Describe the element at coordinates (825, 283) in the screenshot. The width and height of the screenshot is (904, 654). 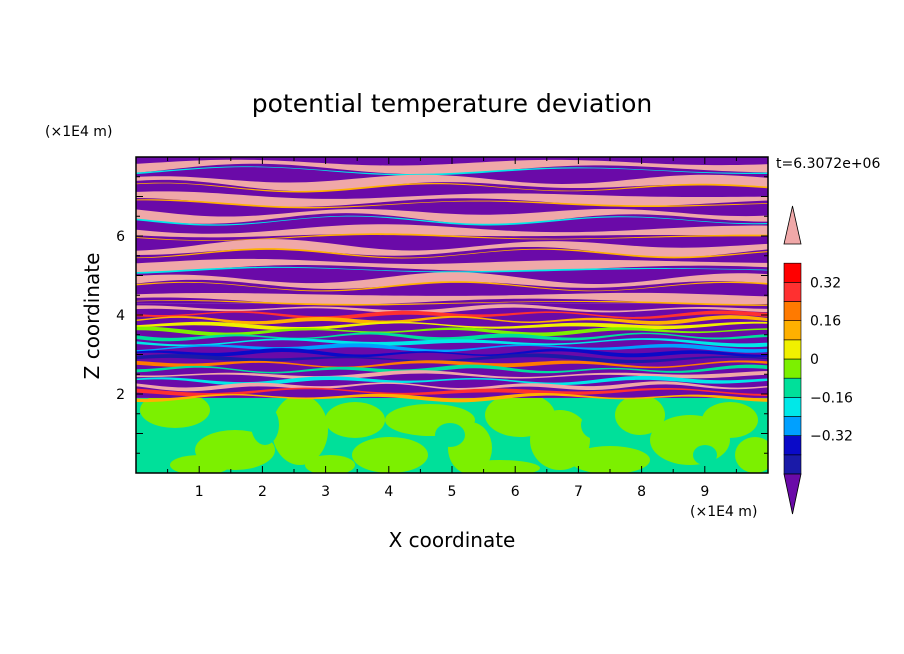
I see `colorbar-tick-label: 0.32` at that location.